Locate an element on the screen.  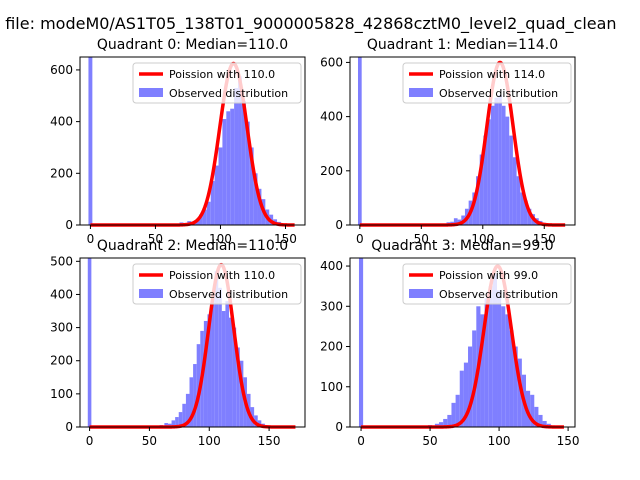
legend-label-poisson: Poission with 110.0 is located at coordinates (222, 74).